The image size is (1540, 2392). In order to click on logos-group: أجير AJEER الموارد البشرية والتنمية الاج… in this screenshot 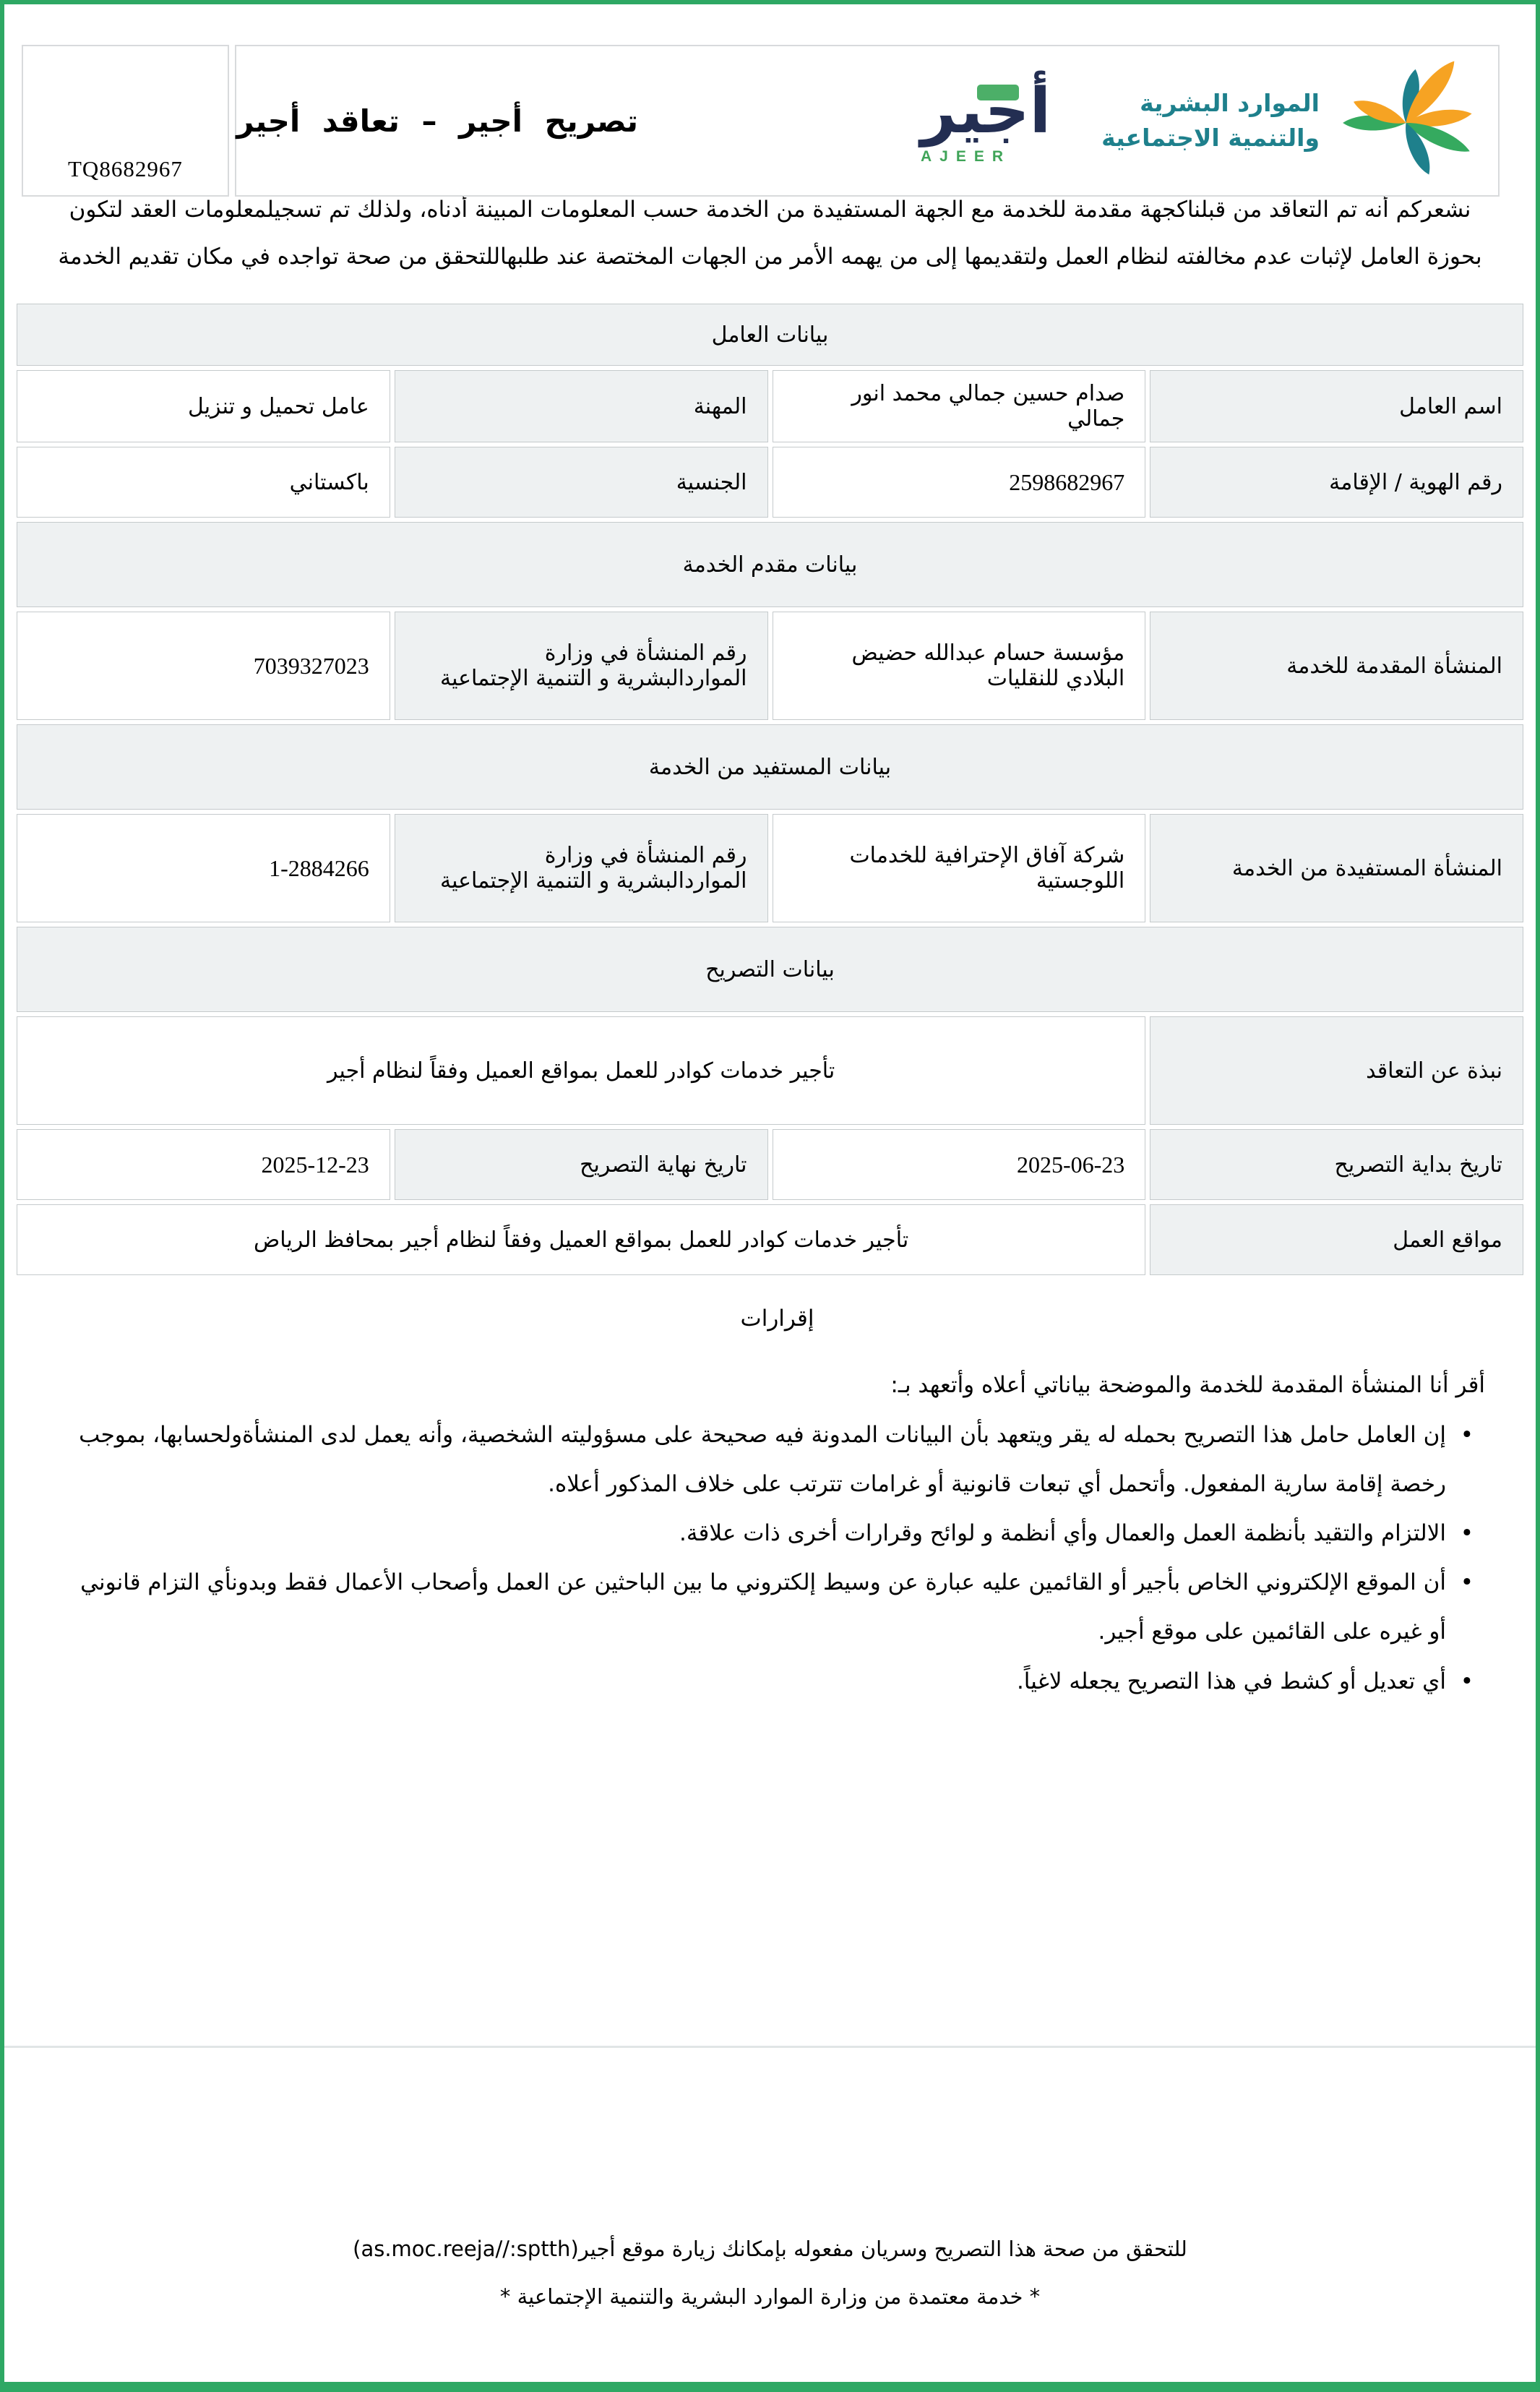, I will do `click(1203, 120)`.